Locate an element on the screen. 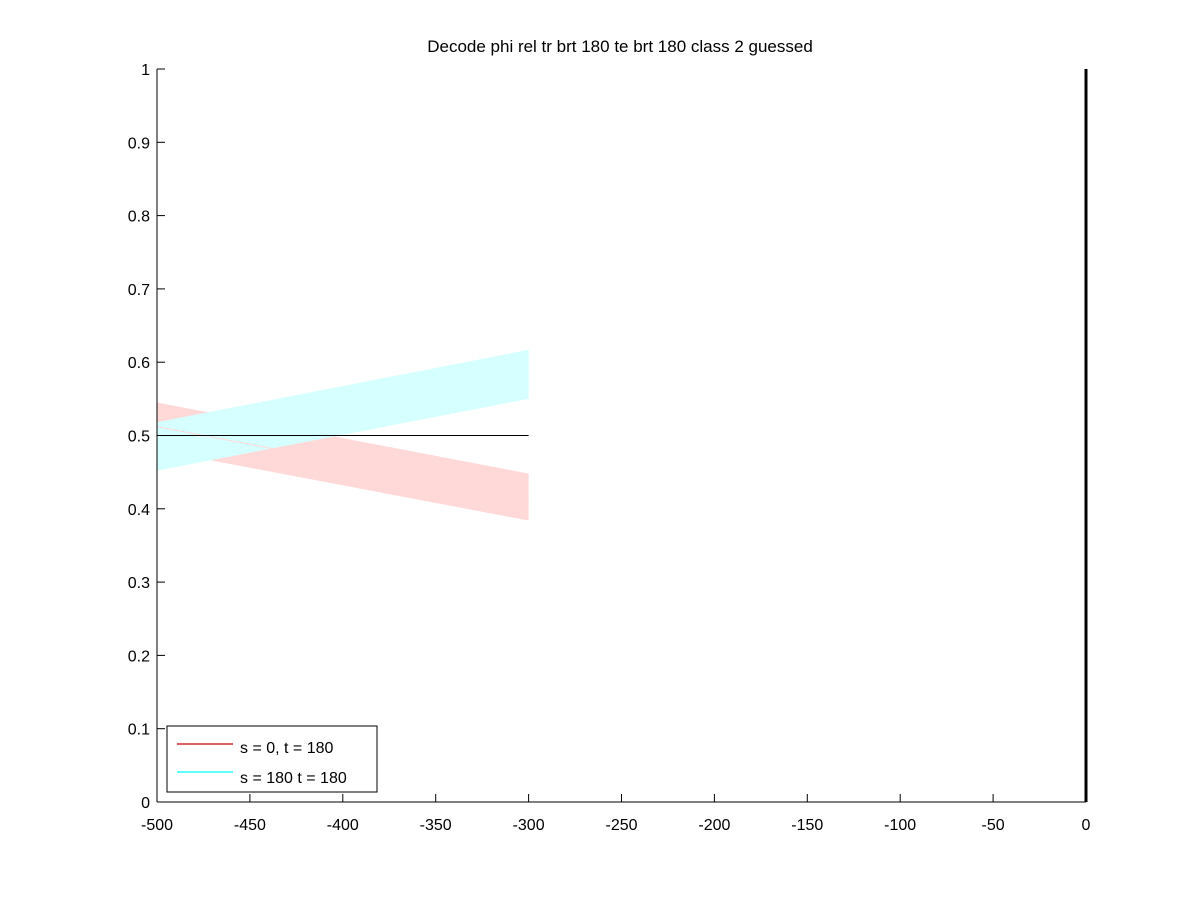  x-tick-label: -200 is located at coordinates (714, 825).